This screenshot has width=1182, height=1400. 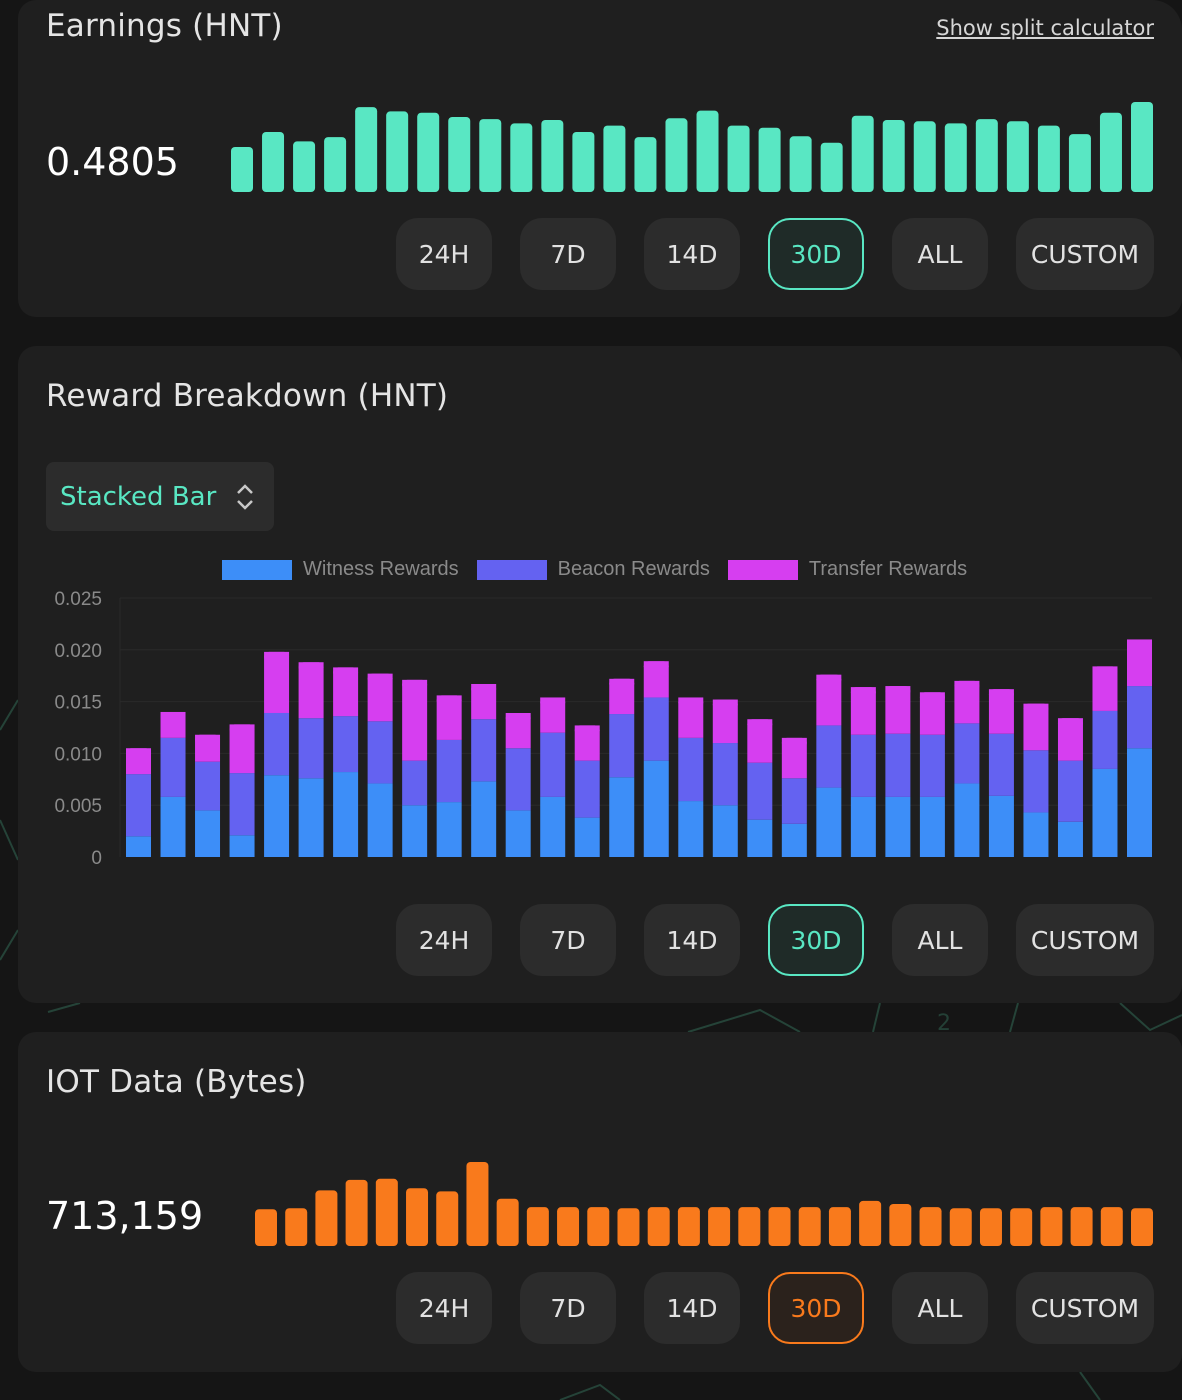 I want to click on earnings-range-24h-button: 24H, so click(x=444, y=254).